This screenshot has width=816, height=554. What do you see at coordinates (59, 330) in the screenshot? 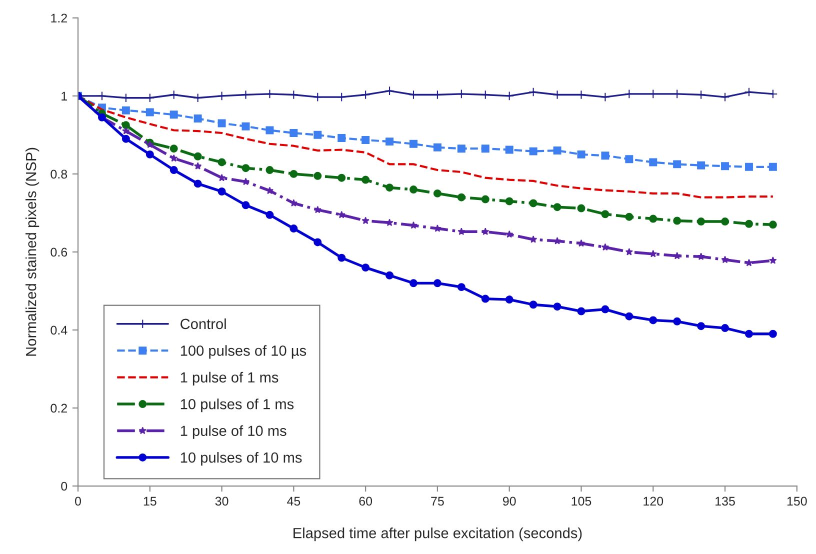
I see `y-tick-label: 0.4` at bounding box center [59, 330].